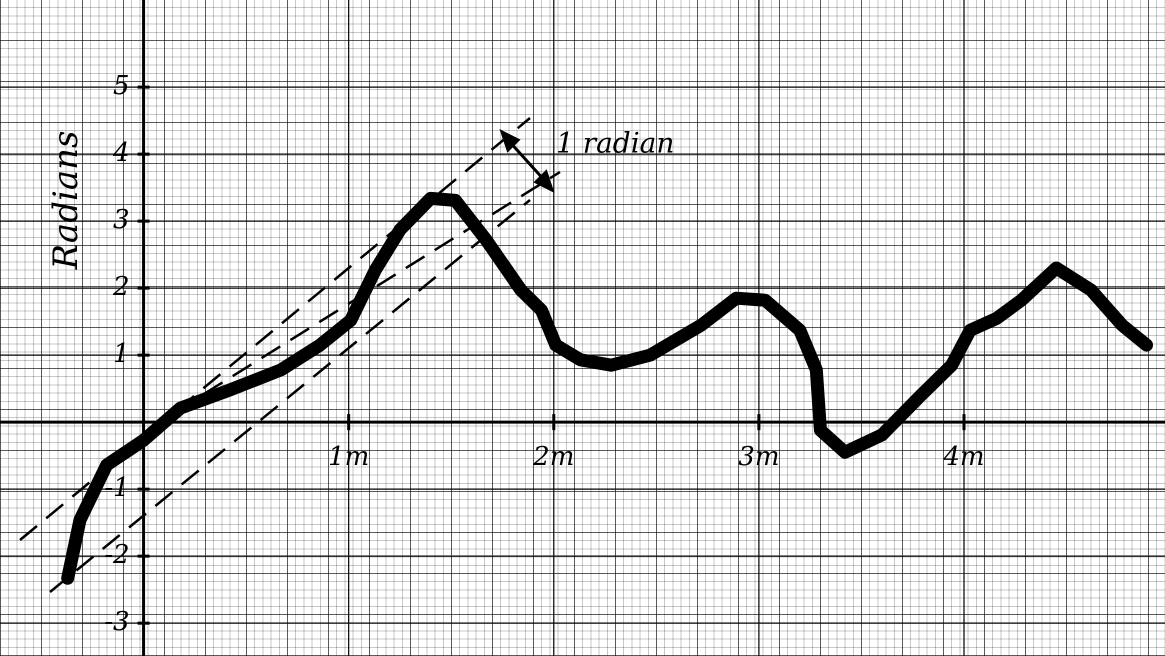 The height and width of the screenshot is (656, 1165). I want to click on radian-arrow, so click(527, 161).